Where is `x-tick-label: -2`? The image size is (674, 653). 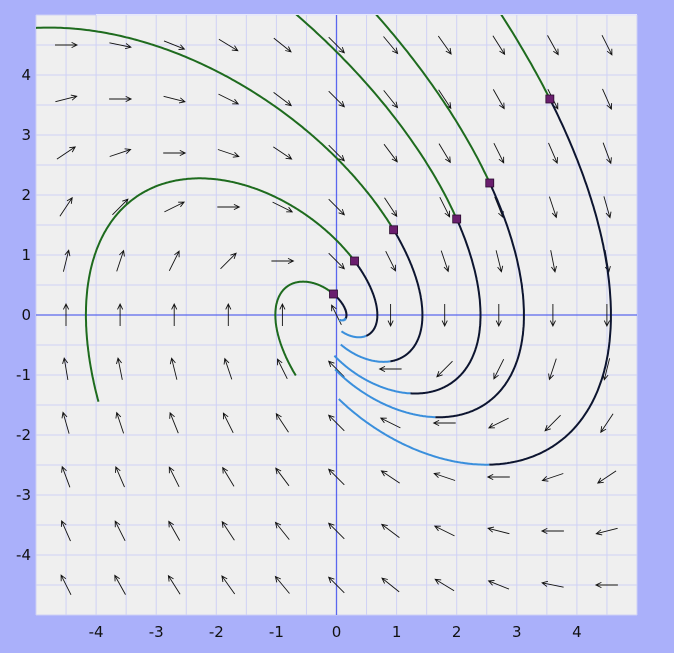 x-tick-label: -2 is located at coordinates (216, 632).